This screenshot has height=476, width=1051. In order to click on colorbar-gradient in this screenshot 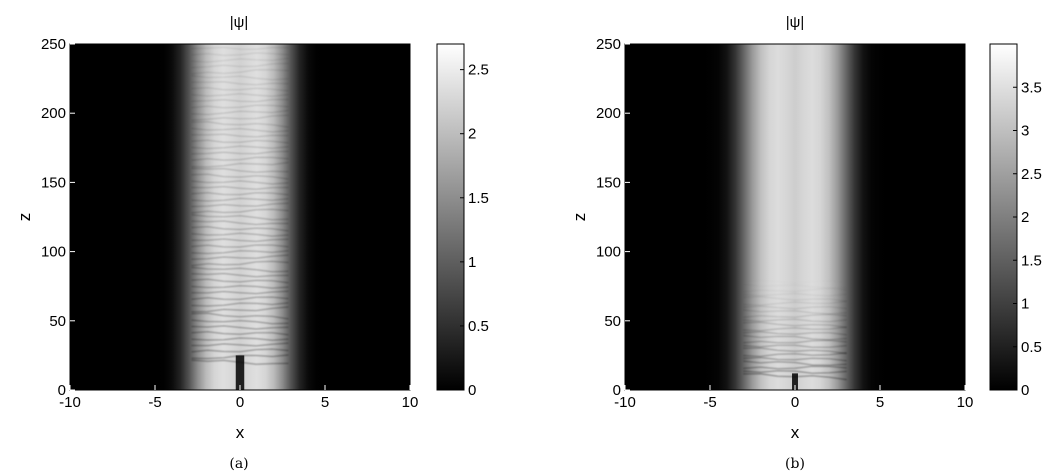, I will do `click(1003, 217)`.